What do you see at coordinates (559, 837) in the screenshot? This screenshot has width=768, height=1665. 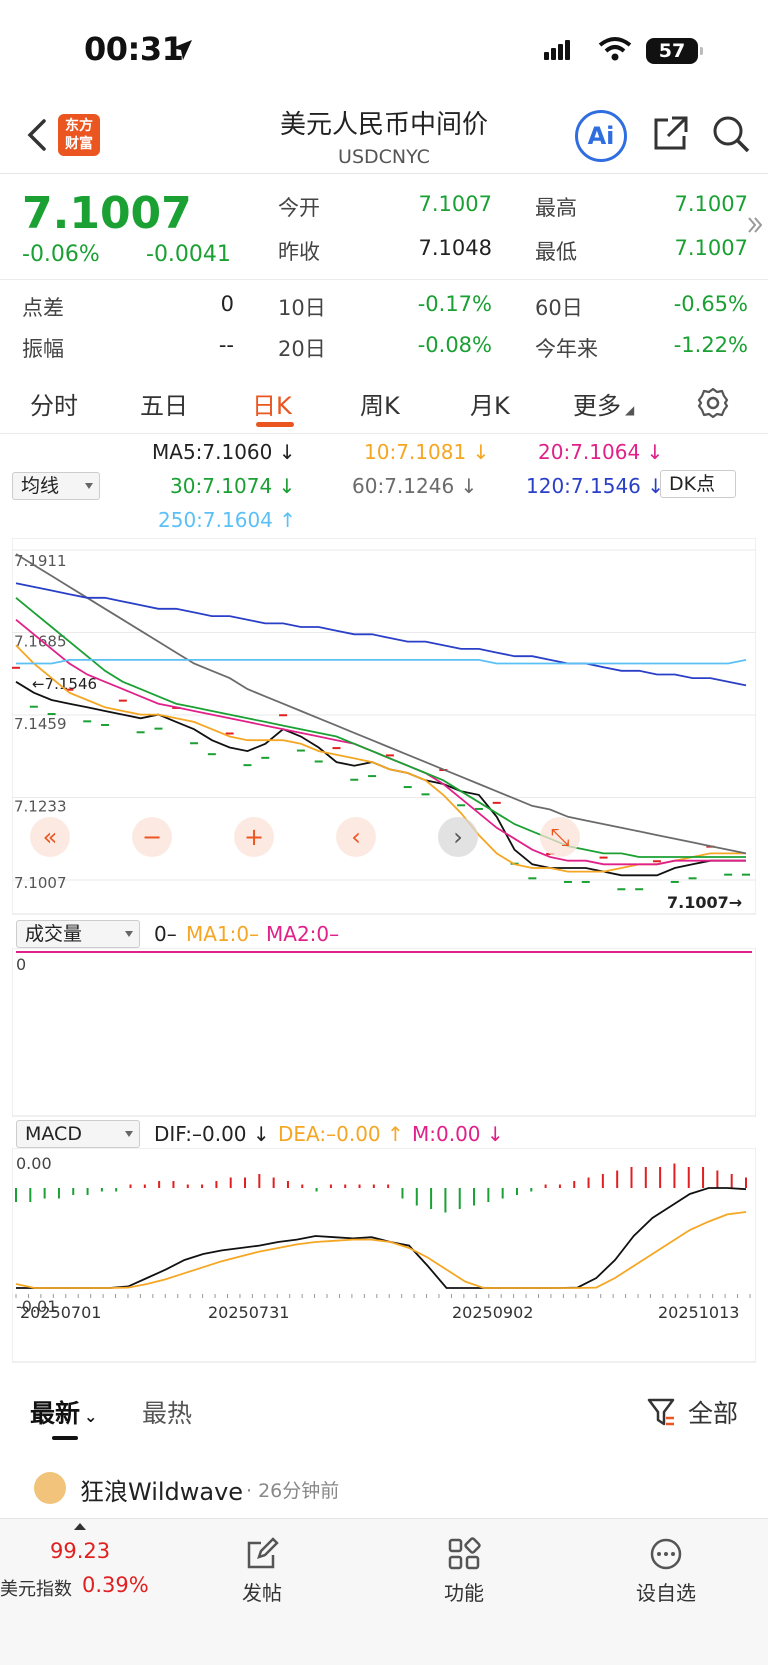 I see `fullscreen-button-glyph: ⤡` at bounding box center [559, 837].